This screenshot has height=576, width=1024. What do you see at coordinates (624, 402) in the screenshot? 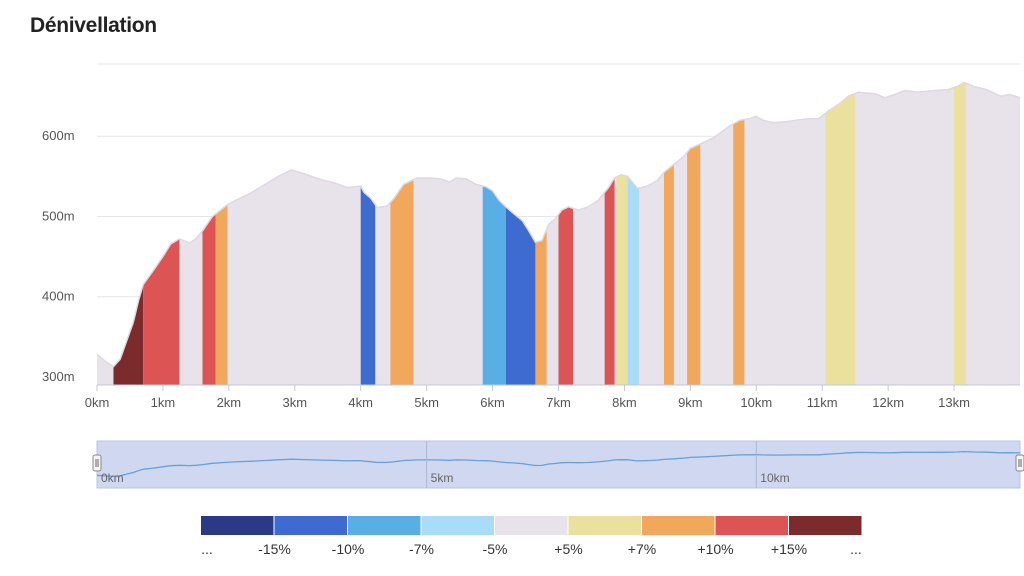
I see `x-tick-label: 8km` at bounding box center [624, 402].